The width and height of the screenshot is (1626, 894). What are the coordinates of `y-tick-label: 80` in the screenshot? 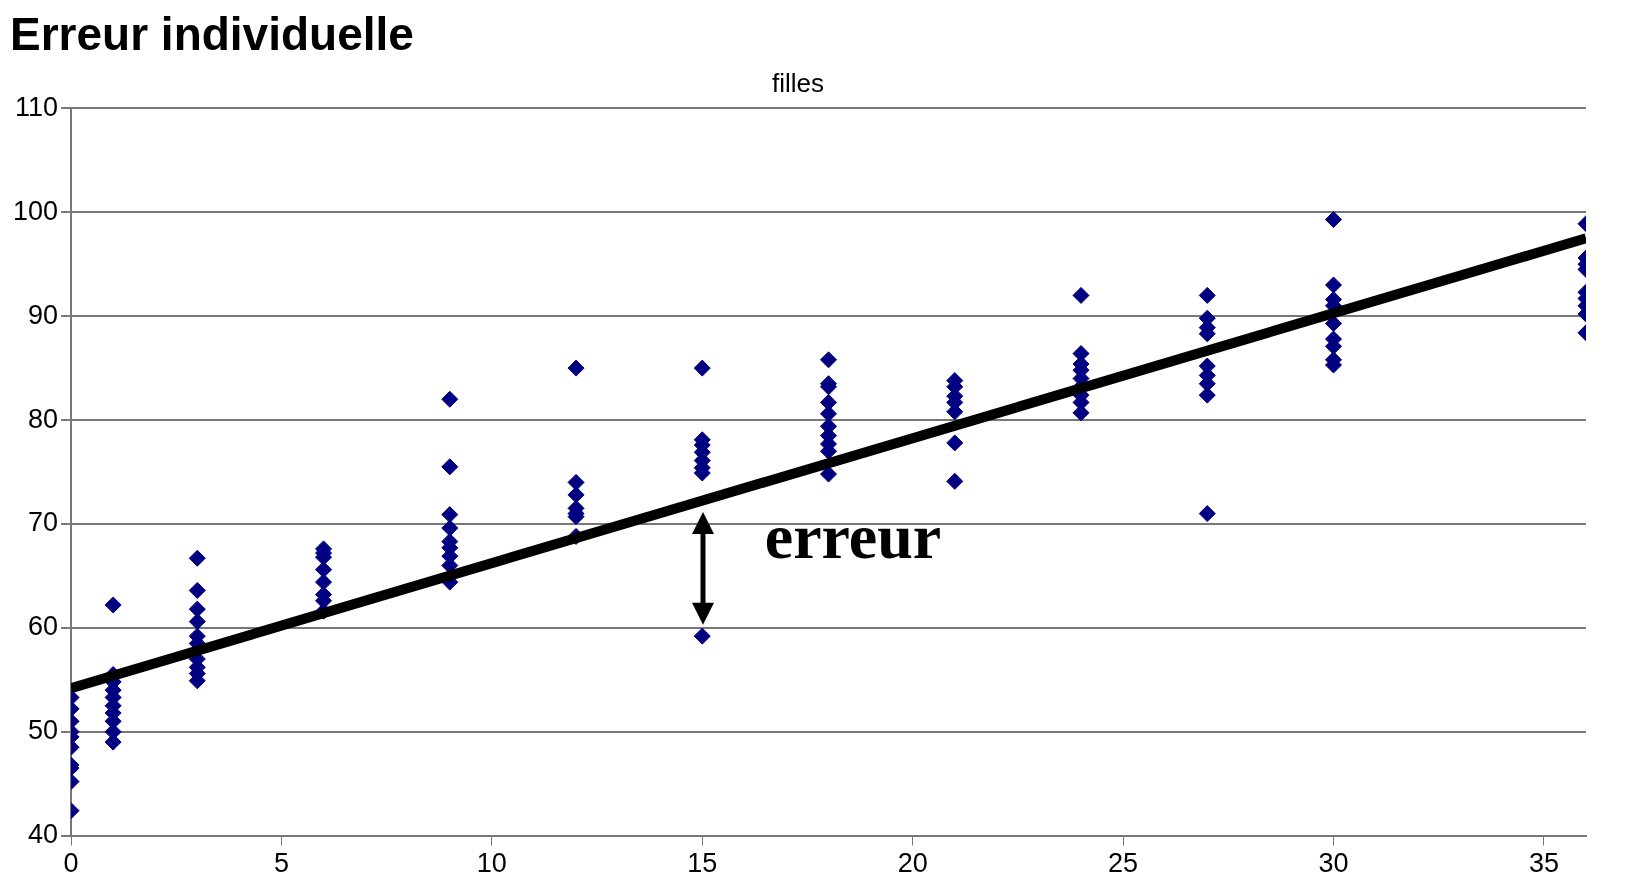 It's located at (43, 418).